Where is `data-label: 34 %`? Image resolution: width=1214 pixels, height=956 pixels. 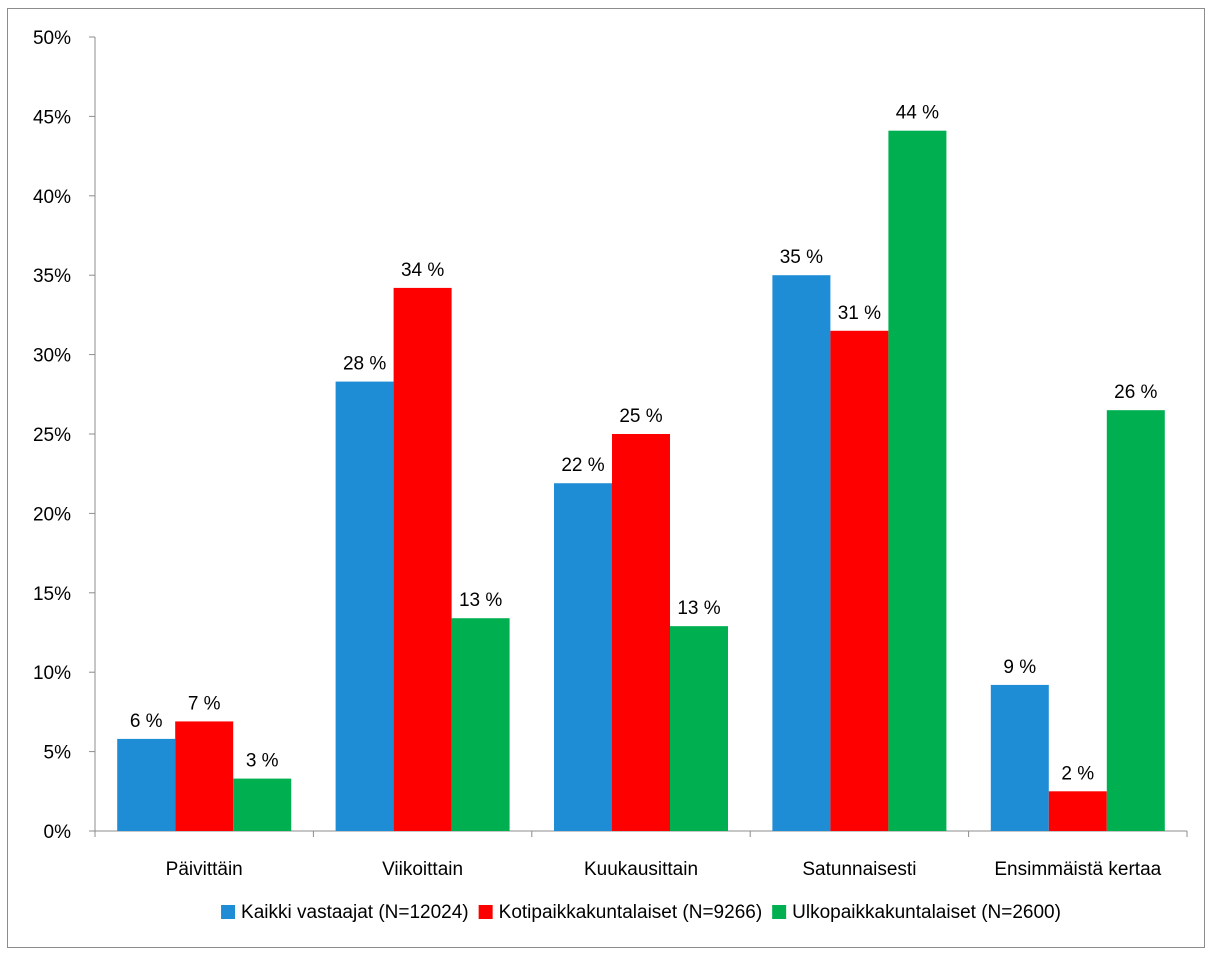
data-label: 34 % is located at coordinates (422, 270).